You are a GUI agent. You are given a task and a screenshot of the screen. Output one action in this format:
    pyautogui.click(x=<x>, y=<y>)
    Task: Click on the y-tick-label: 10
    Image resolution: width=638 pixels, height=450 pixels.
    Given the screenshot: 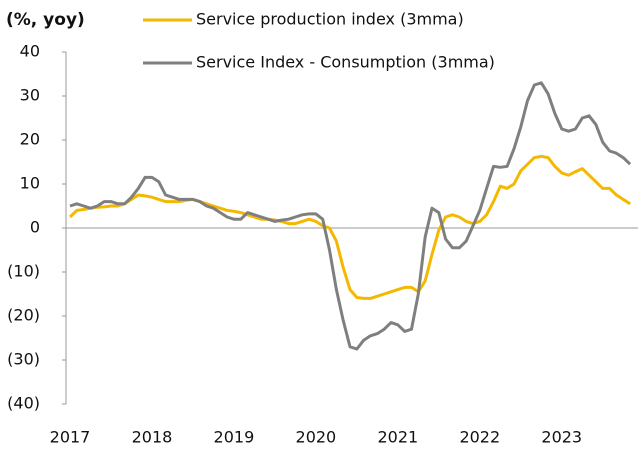 What is the action you would take?
    pyautogui.click(x=30, y=183)
    